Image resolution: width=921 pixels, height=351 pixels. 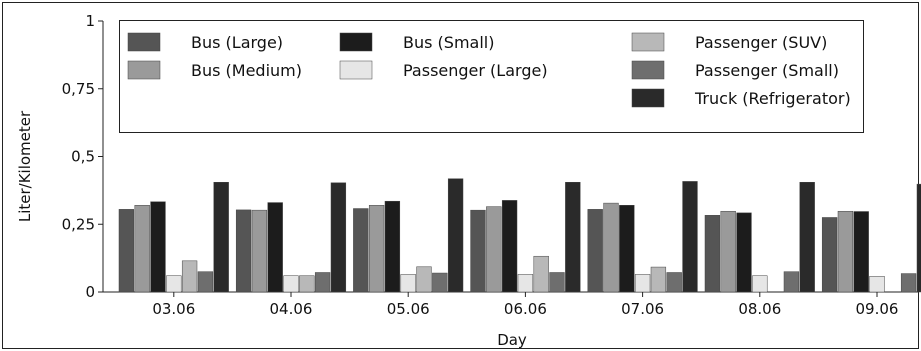 What do you see at coordinates (448, 42) in the screenshot?
I see `legend-label: Bus (Small)` at bounding box center [448, 42].